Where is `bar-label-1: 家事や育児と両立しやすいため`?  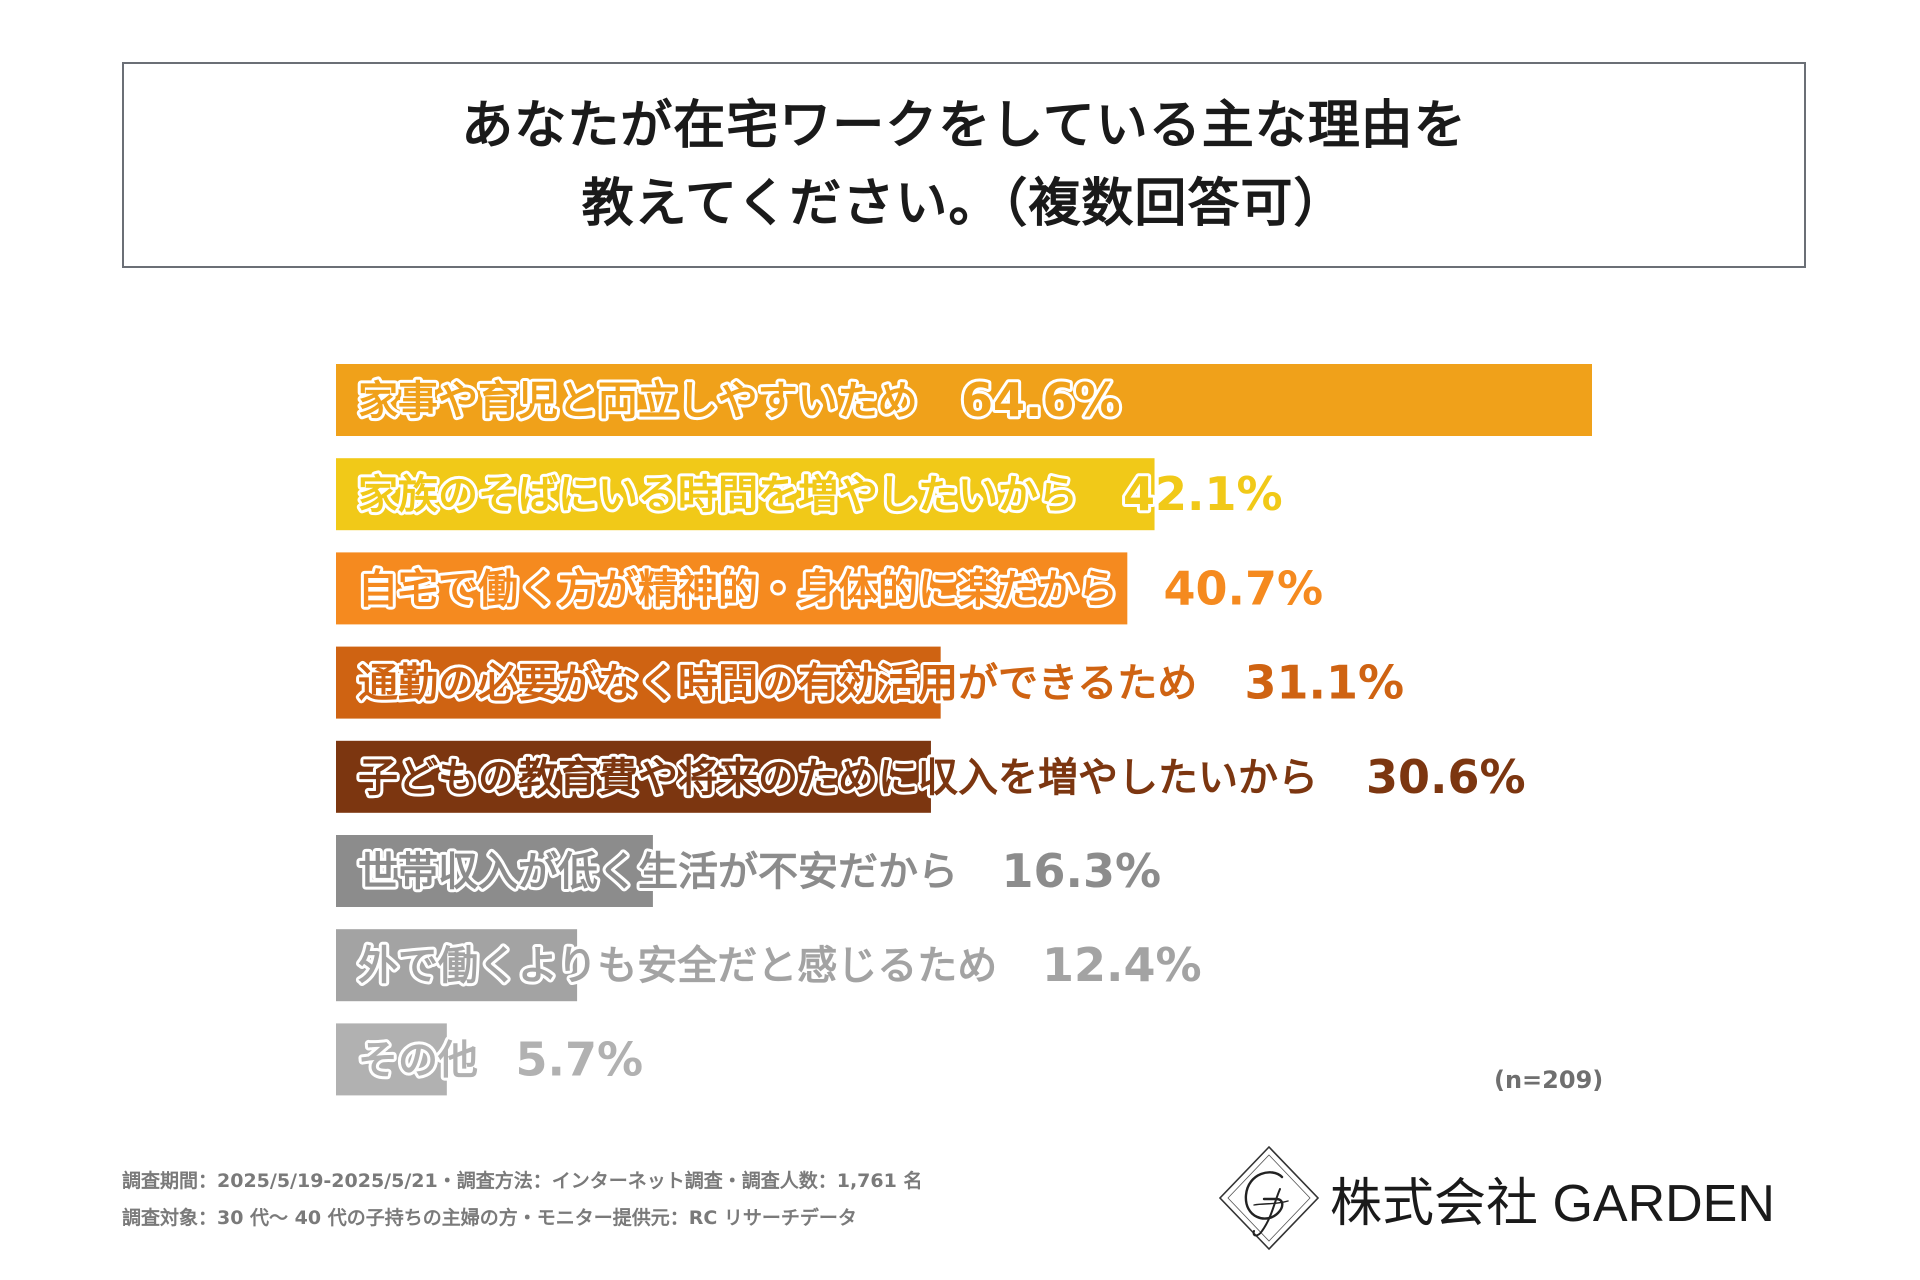 bar-label-1: 家事や育児と両立しやすいため is located at coordinates (638, 401).